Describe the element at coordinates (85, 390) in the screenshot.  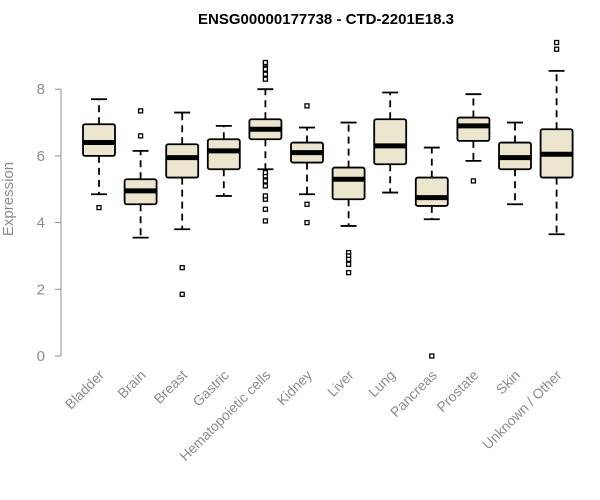
I see `x-tick-label: Bladder` at that location.